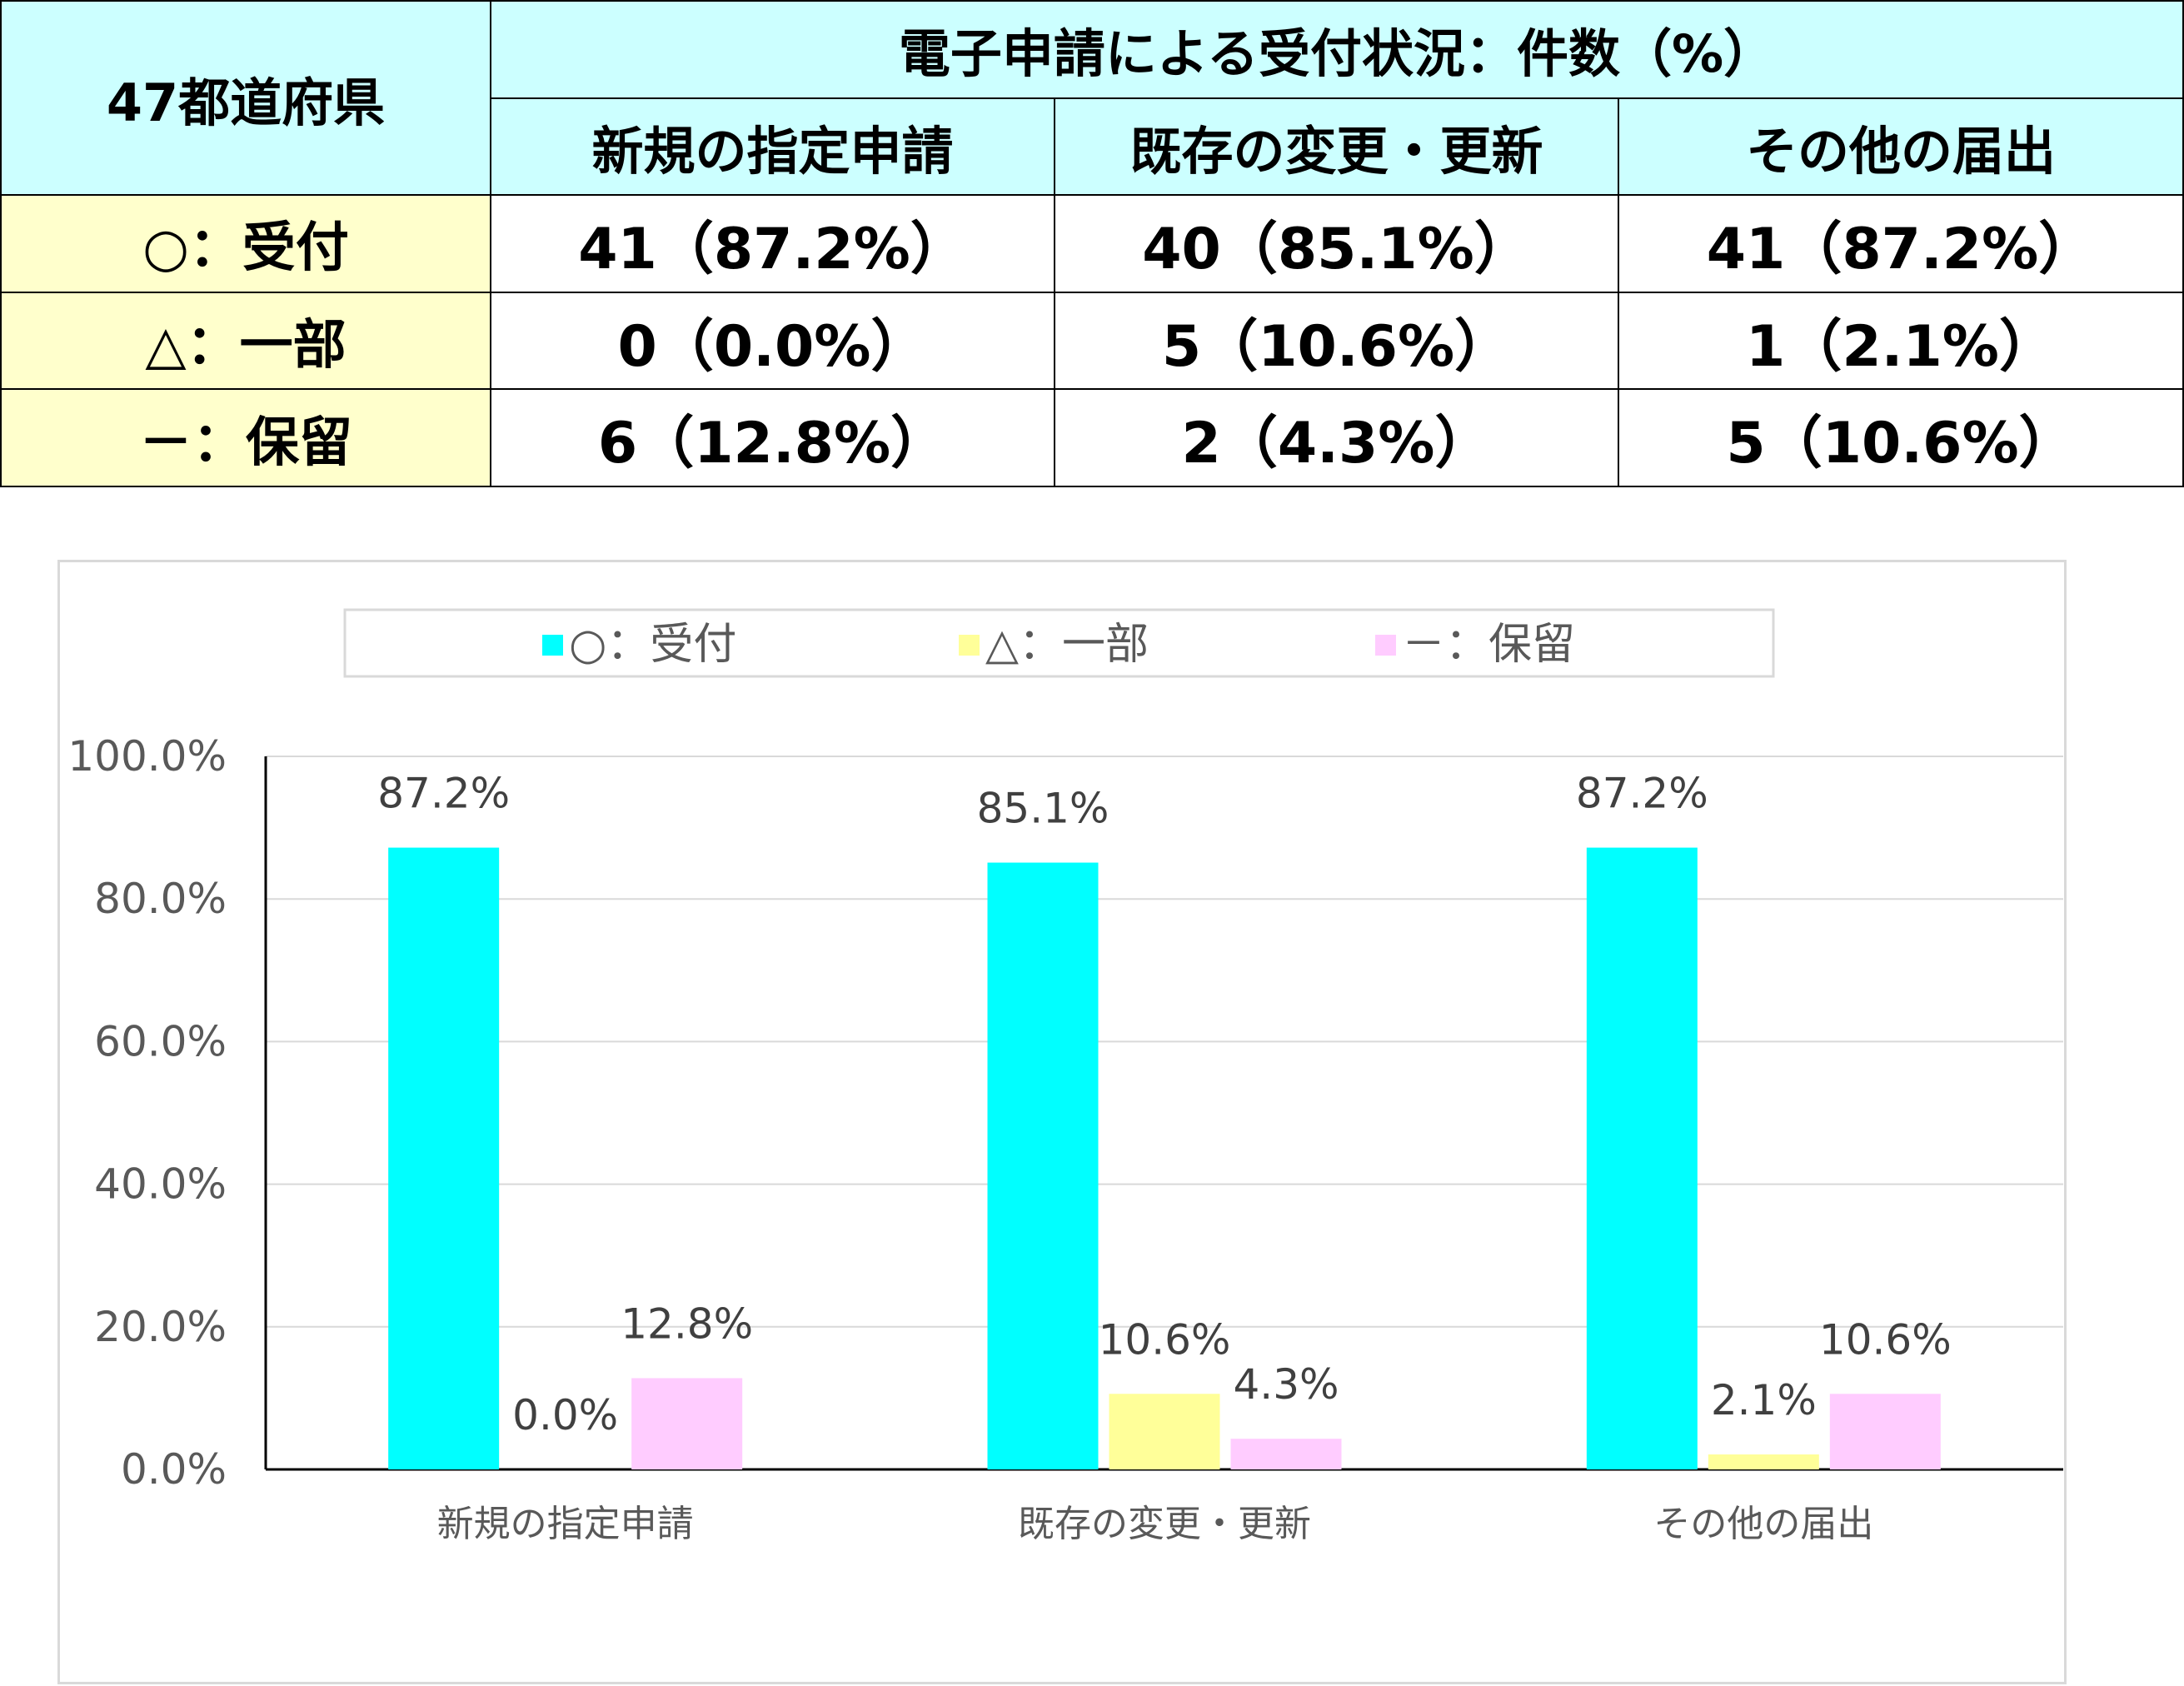 This screenshot has width=2184, height=1686. What do you see at coordinates (1337, 49) in the screenshot?
I see `table-title: 電子申請による受付状況：件数（%）` at bounding box center [1337, 49].